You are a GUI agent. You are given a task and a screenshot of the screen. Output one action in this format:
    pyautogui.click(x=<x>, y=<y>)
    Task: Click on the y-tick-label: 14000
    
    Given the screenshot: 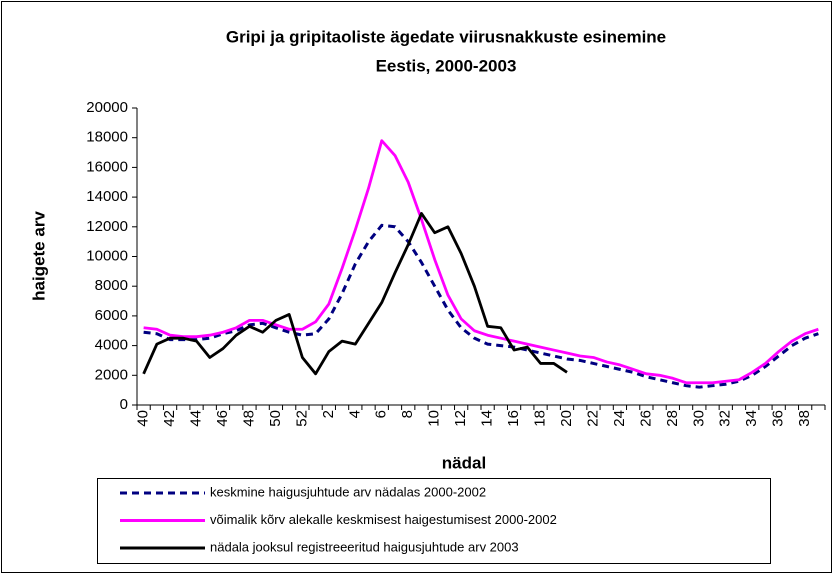 What is the action you would take?
    pyautogui.click(x=107, y=196)
    